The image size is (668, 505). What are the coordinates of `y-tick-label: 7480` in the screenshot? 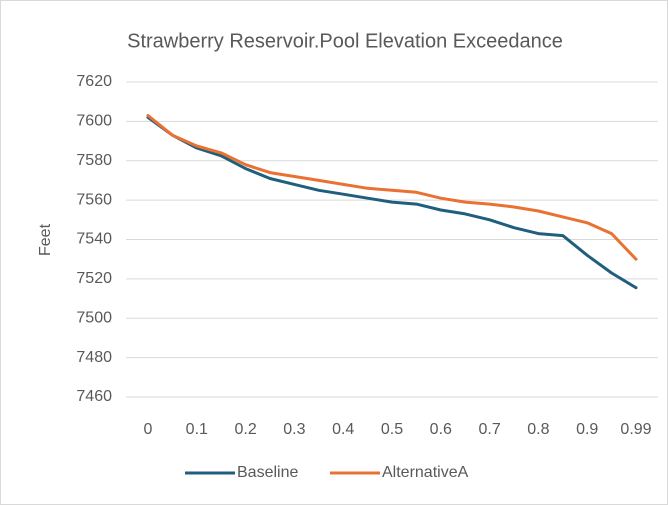 It's located at (94, 357).